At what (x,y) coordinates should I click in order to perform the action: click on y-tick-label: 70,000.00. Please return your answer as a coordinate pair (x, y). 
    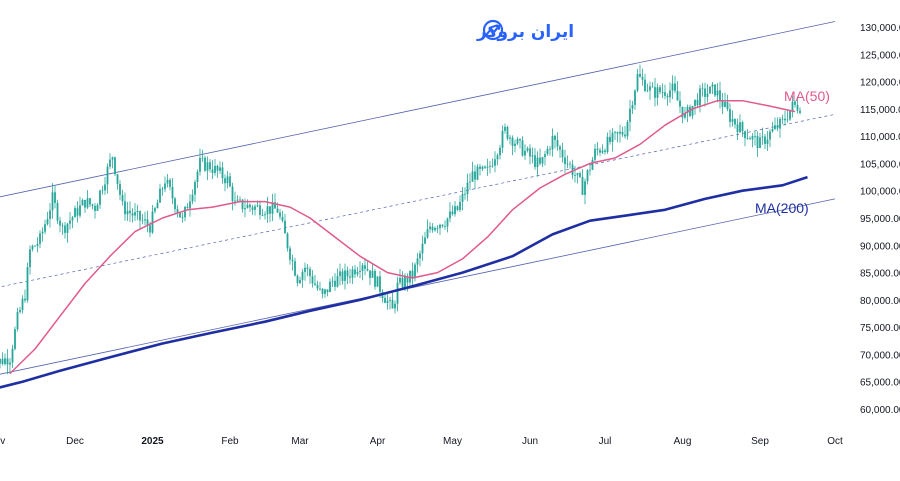
    Looking at the image, I should click on (880, 355).